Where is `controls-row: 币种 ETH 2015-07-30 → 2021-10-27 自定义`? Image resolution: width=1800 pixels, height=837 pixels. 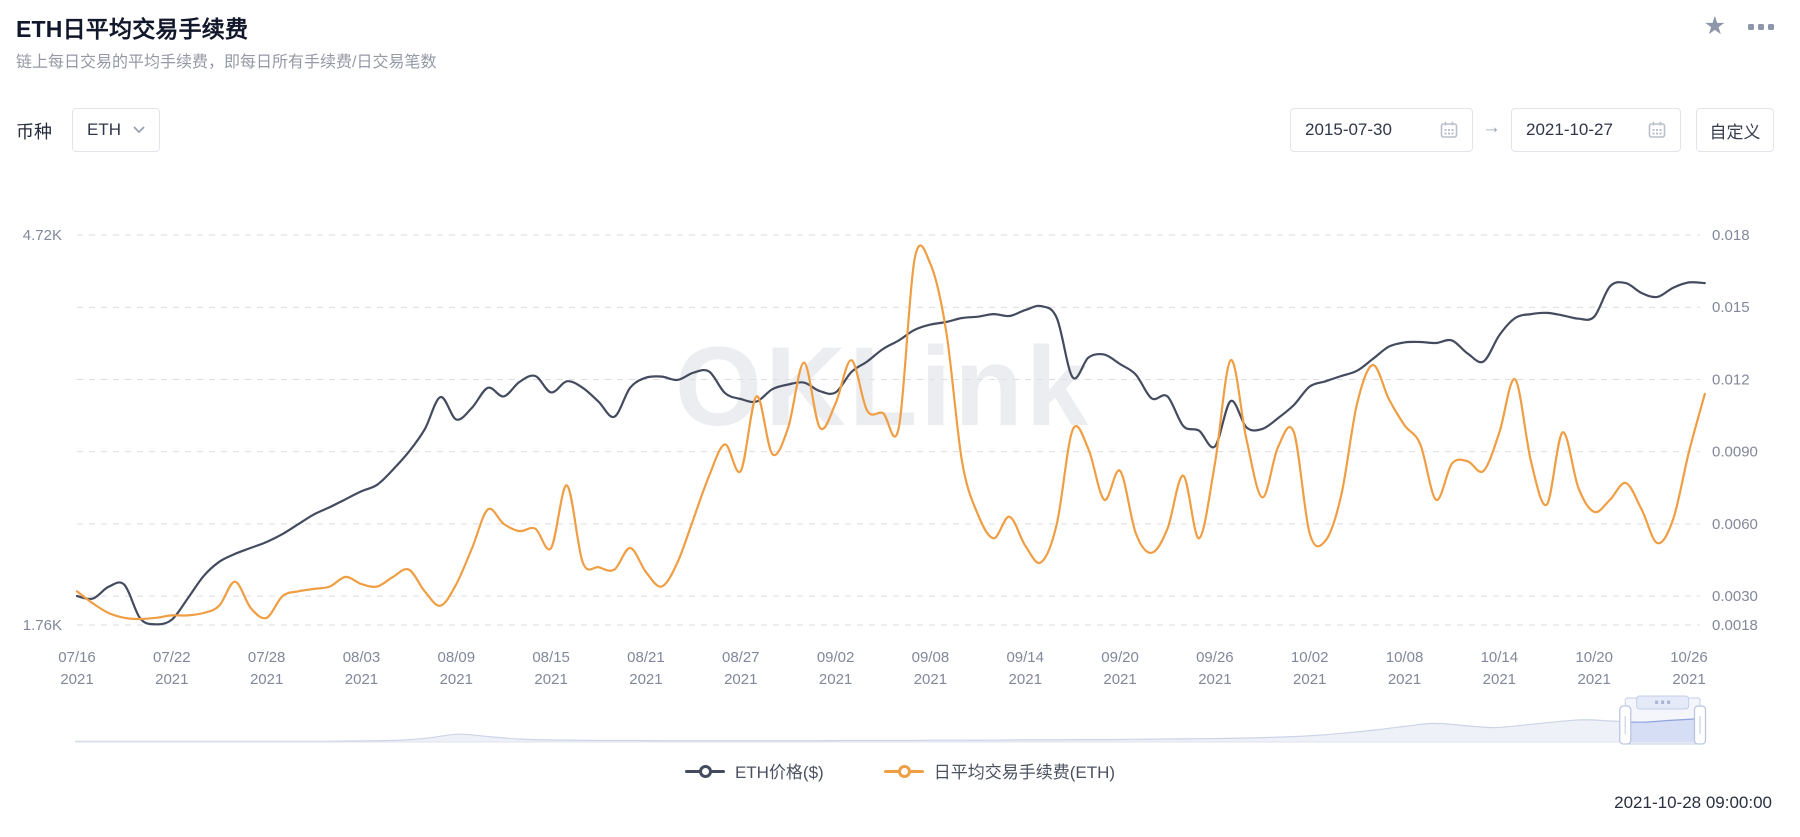
controls-row: 币种 ETH 2015-07-30 → 2021-10-27 自定义 is located at coordinates (900, 131).